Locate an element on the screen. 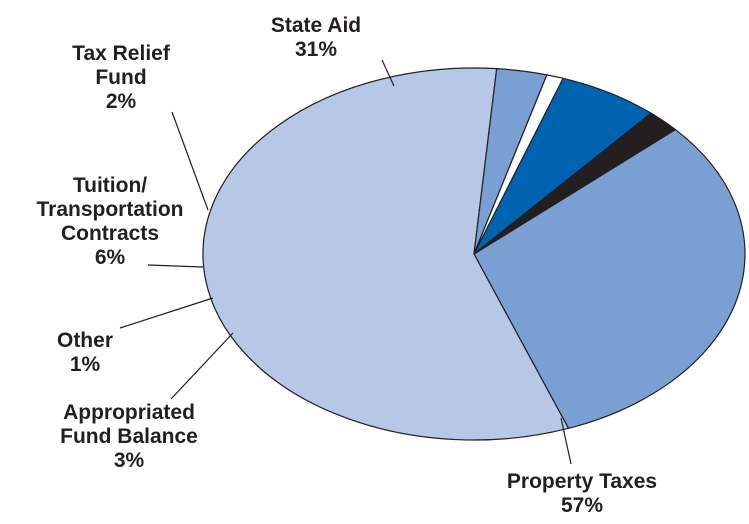  slice-label-appropriated-fund-balance: Appropriated Fund Balance 3% is located at coordinates (129, 436).